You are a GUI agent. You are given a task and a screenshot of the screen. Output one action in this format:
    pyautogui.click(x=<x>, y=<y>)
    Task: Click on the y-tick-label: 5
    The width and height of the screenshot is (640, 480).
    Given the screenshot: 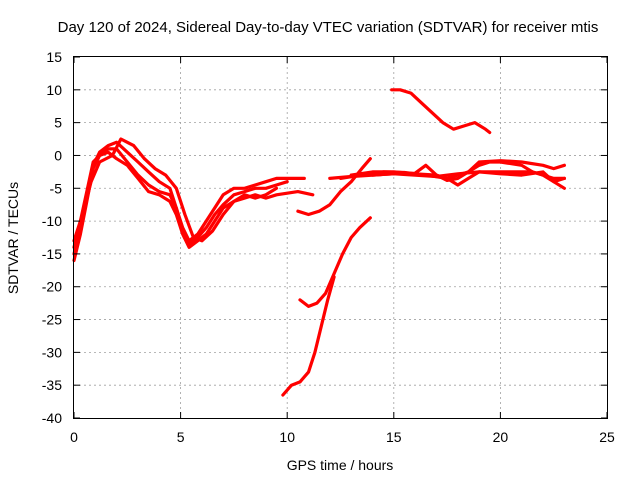 What is the action you would take?
    pyautogui.click(x=58, y=123)
    